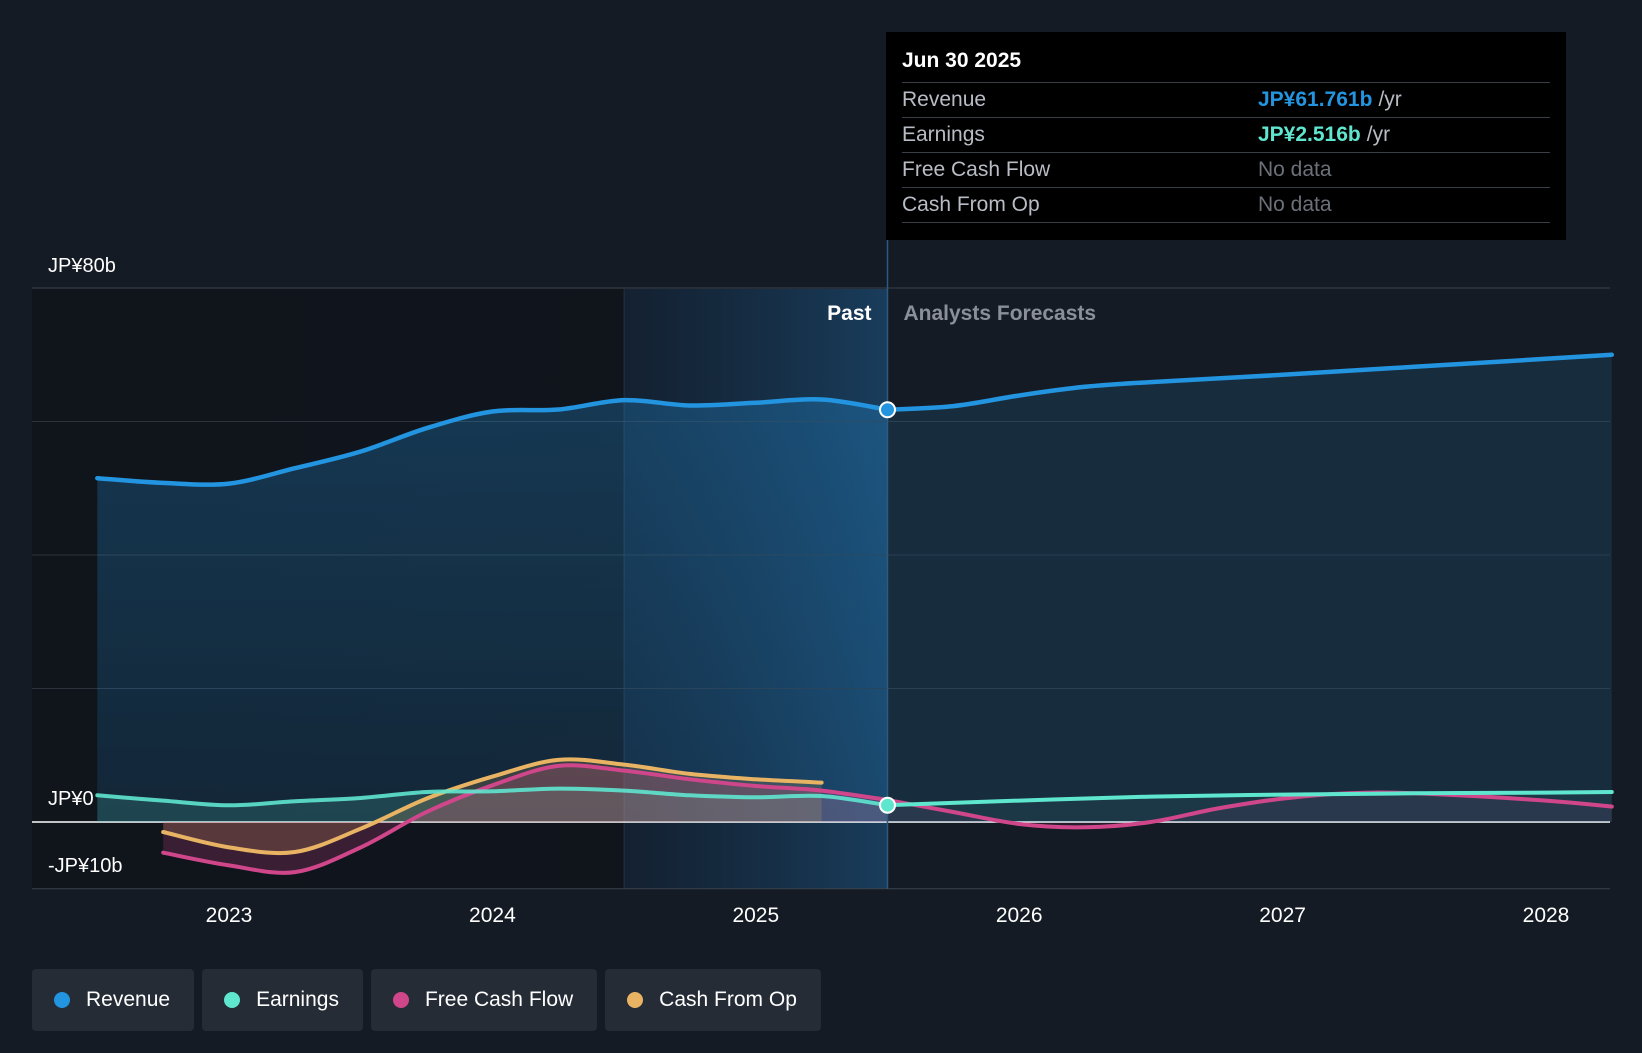 The width and height of the screenshot is (1642, 1053). Describe the element at coordinates (1309, 134) in the screenshot. I see `tooltip-value: JP¥2.516b` at that location.